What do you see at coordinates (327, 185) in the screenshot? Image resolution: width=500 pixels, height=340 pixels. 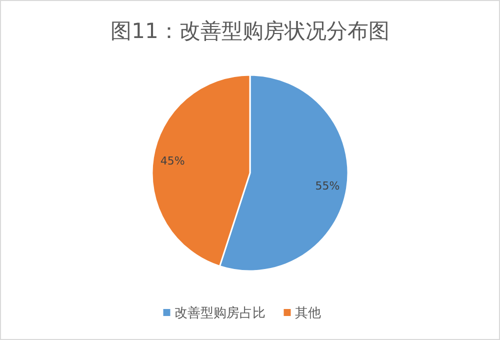 I see `data-label: 55%` at bounding box center [327, 185].